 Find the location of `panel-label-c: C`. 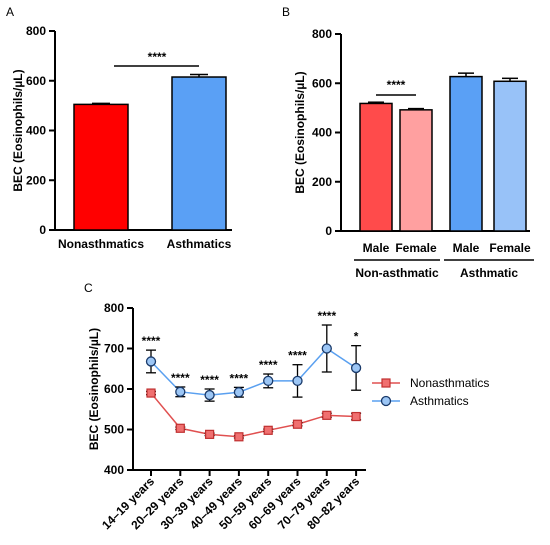

panel-label-c: C is located at coordinates (88, 288).